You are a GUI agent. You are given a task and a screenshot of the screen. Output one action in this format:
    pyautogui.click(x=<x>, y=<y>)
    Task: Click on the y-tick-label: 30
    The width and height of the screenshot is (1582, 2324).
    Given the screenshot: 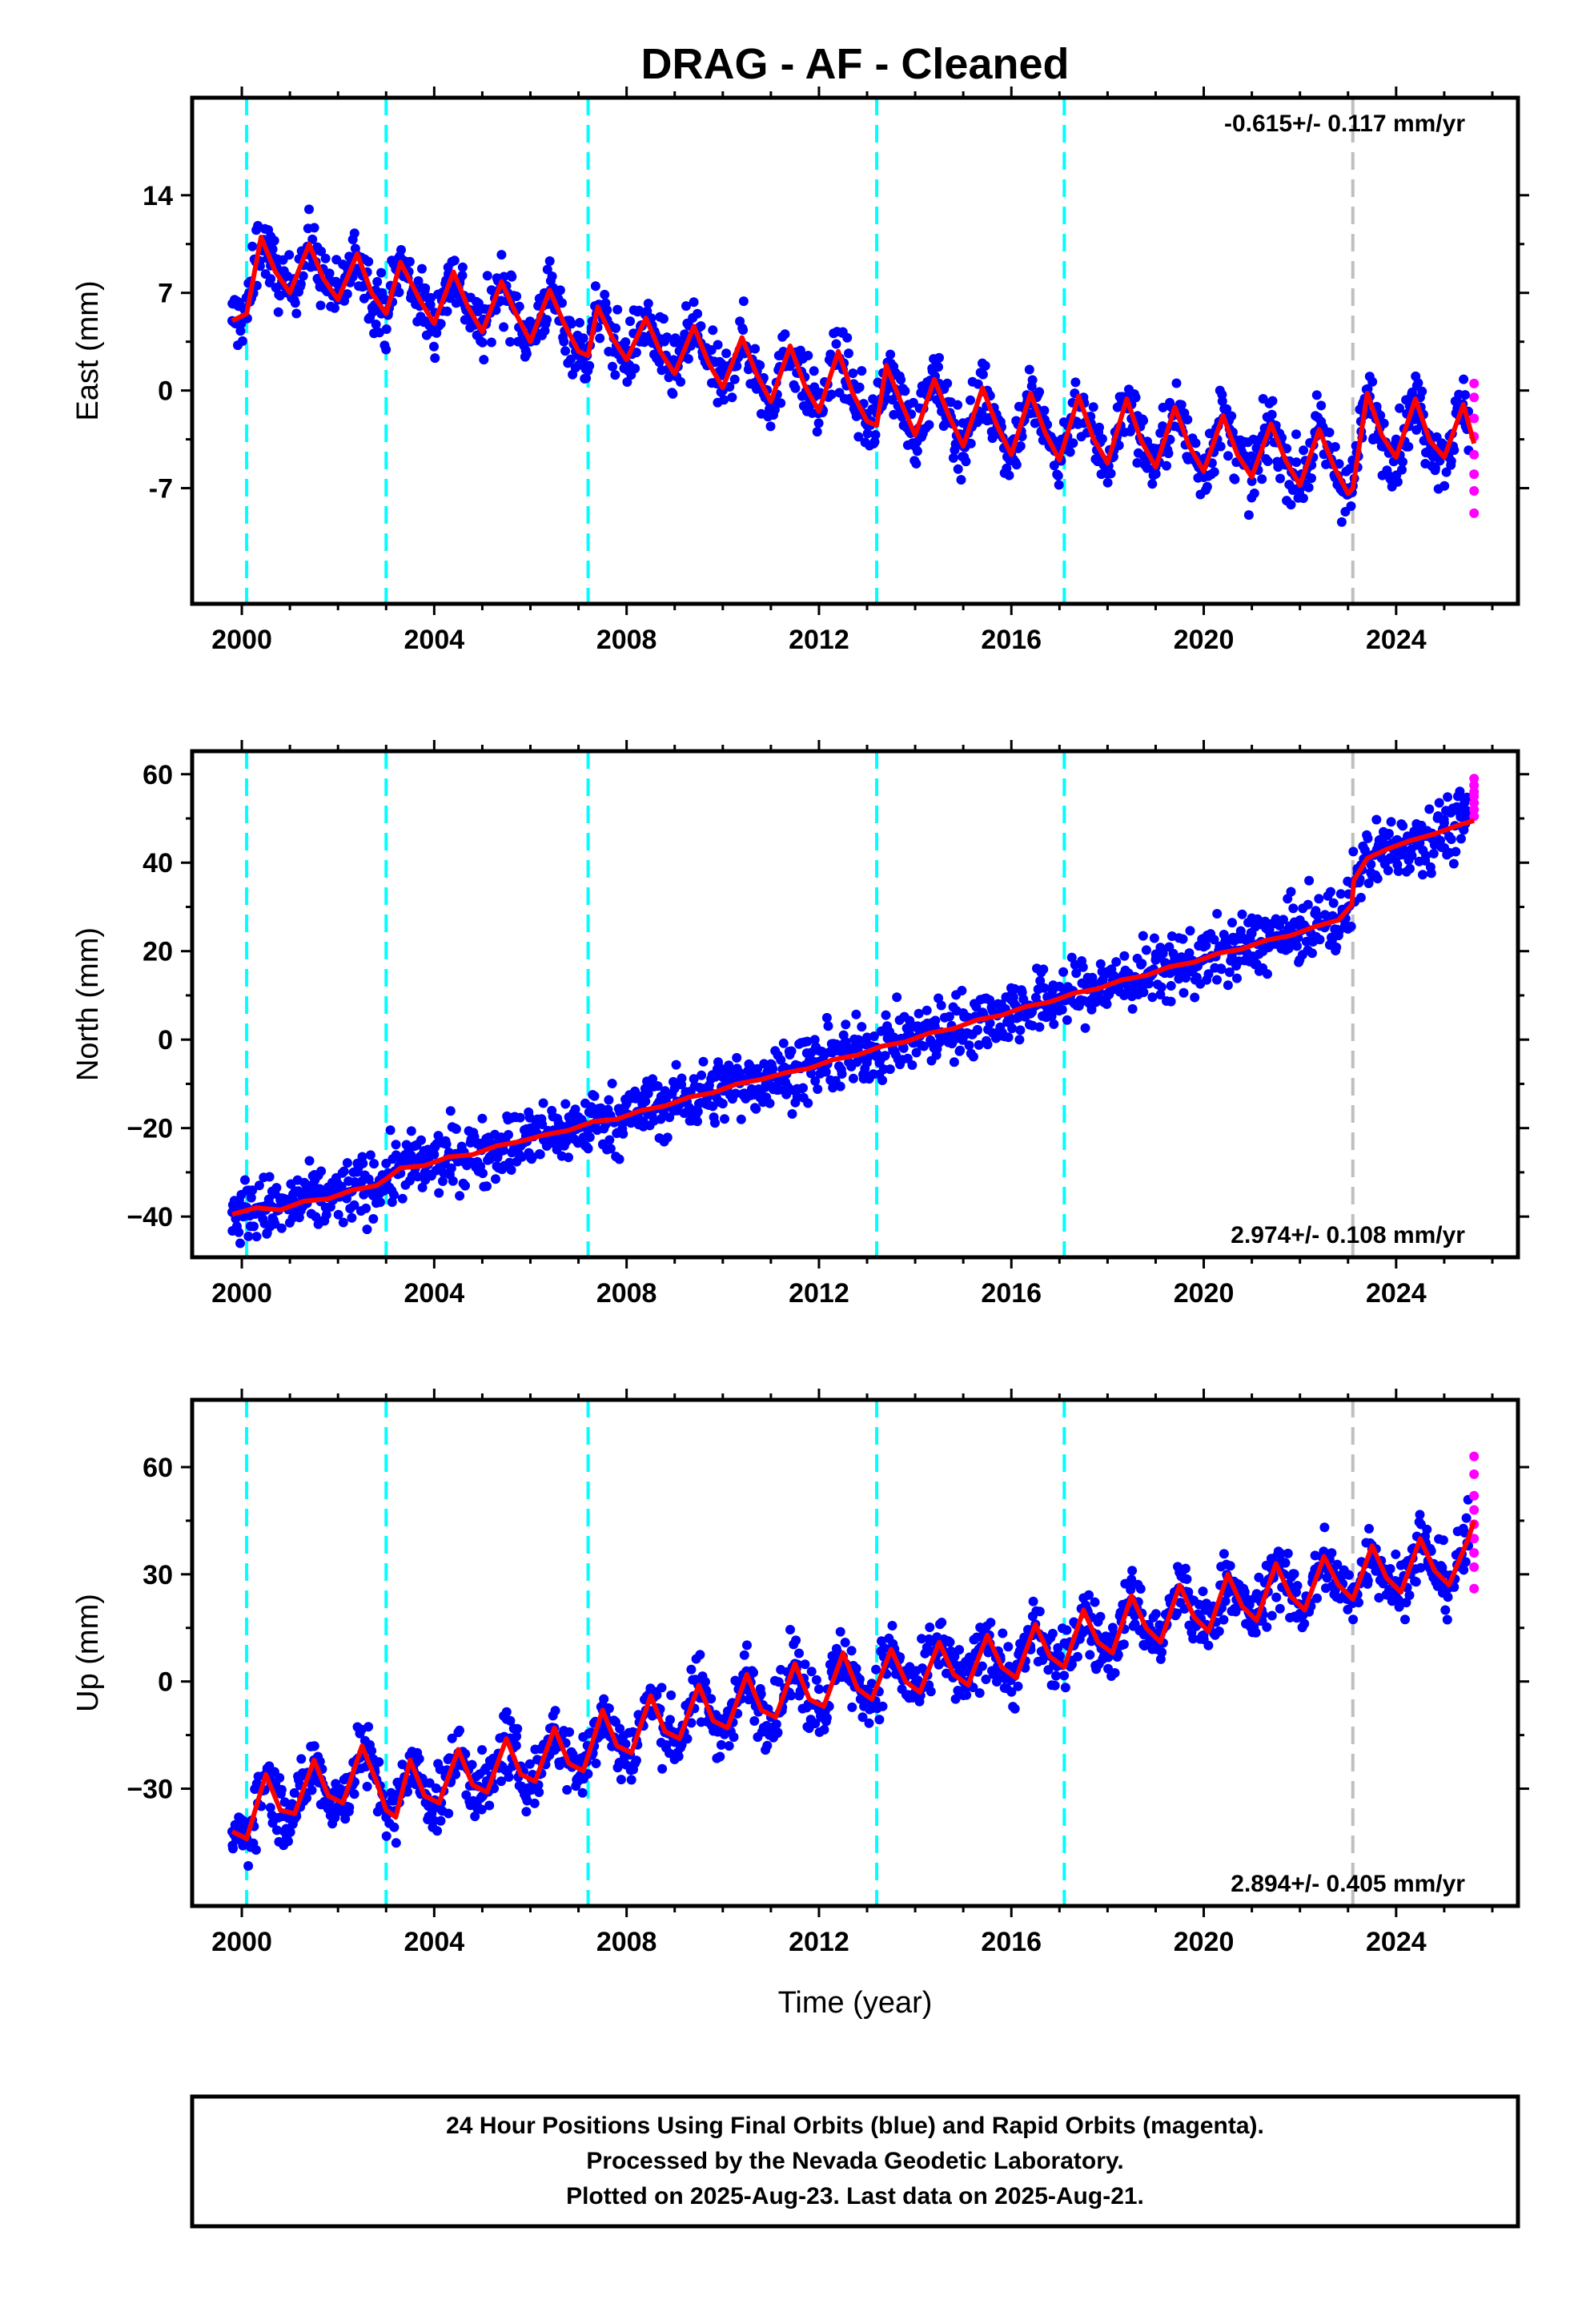 What is the action you would take?
    pyautogui.click(x=158, y=1575)
    